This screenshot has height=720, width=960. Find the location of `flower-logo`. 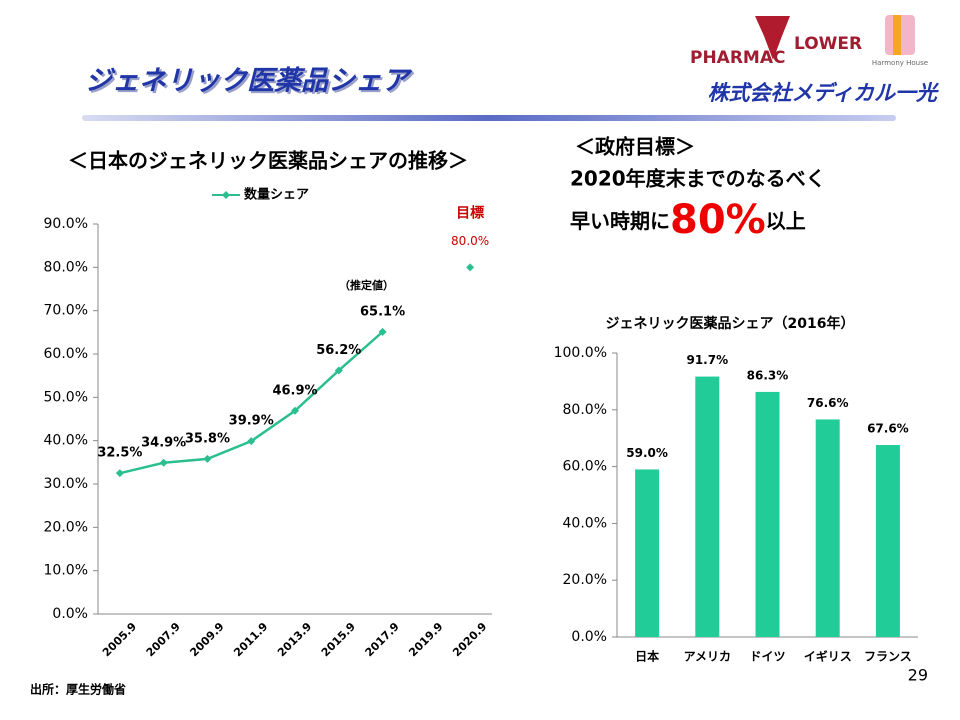

flower-logo is located at coordinates (772, 38).